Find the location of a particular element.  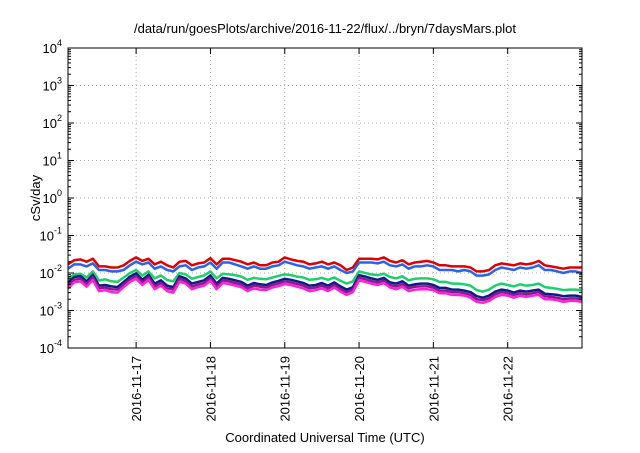

x-tick-label: 2016-11-17 is located at coordinates (136, 389).